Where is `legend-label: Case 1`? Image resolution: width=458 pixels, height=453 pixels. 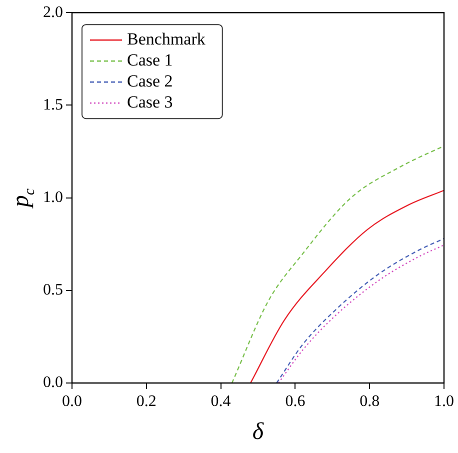 legend-label: Case 1 is located at coordinates (150, 60).